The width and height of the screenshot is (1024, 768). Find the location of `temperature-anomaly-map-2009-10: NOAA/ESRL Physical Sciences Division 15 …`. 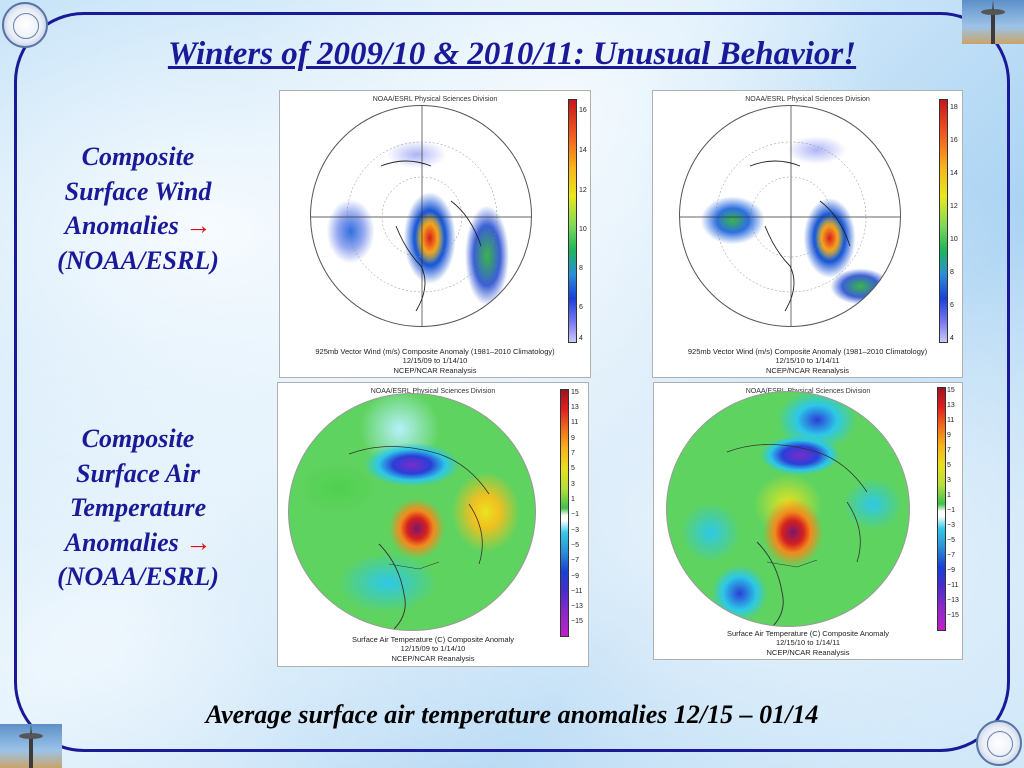

temperature-anomaly-map-2009-10: NOAA/ESRL Physical Sciences Division 15 … is located at coordinates (433, 524).